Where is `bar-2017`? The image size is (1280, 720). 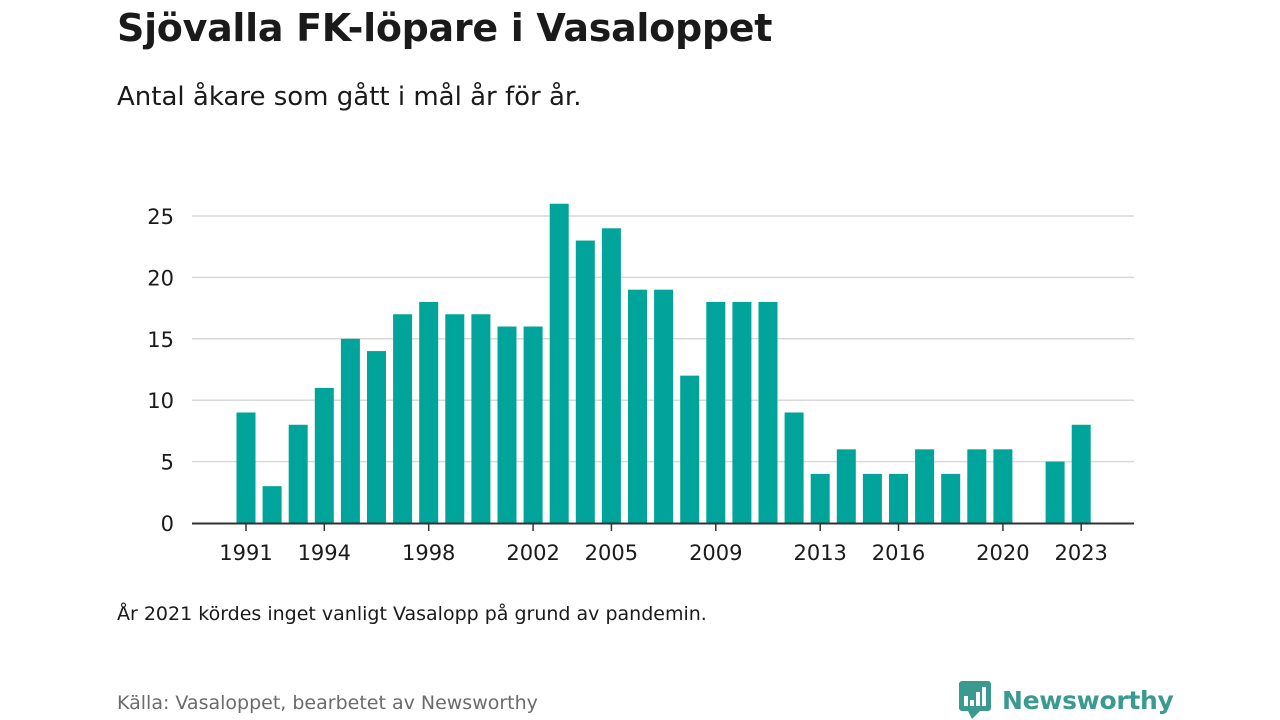
bar-2017 is located at coordinates (925, 486).